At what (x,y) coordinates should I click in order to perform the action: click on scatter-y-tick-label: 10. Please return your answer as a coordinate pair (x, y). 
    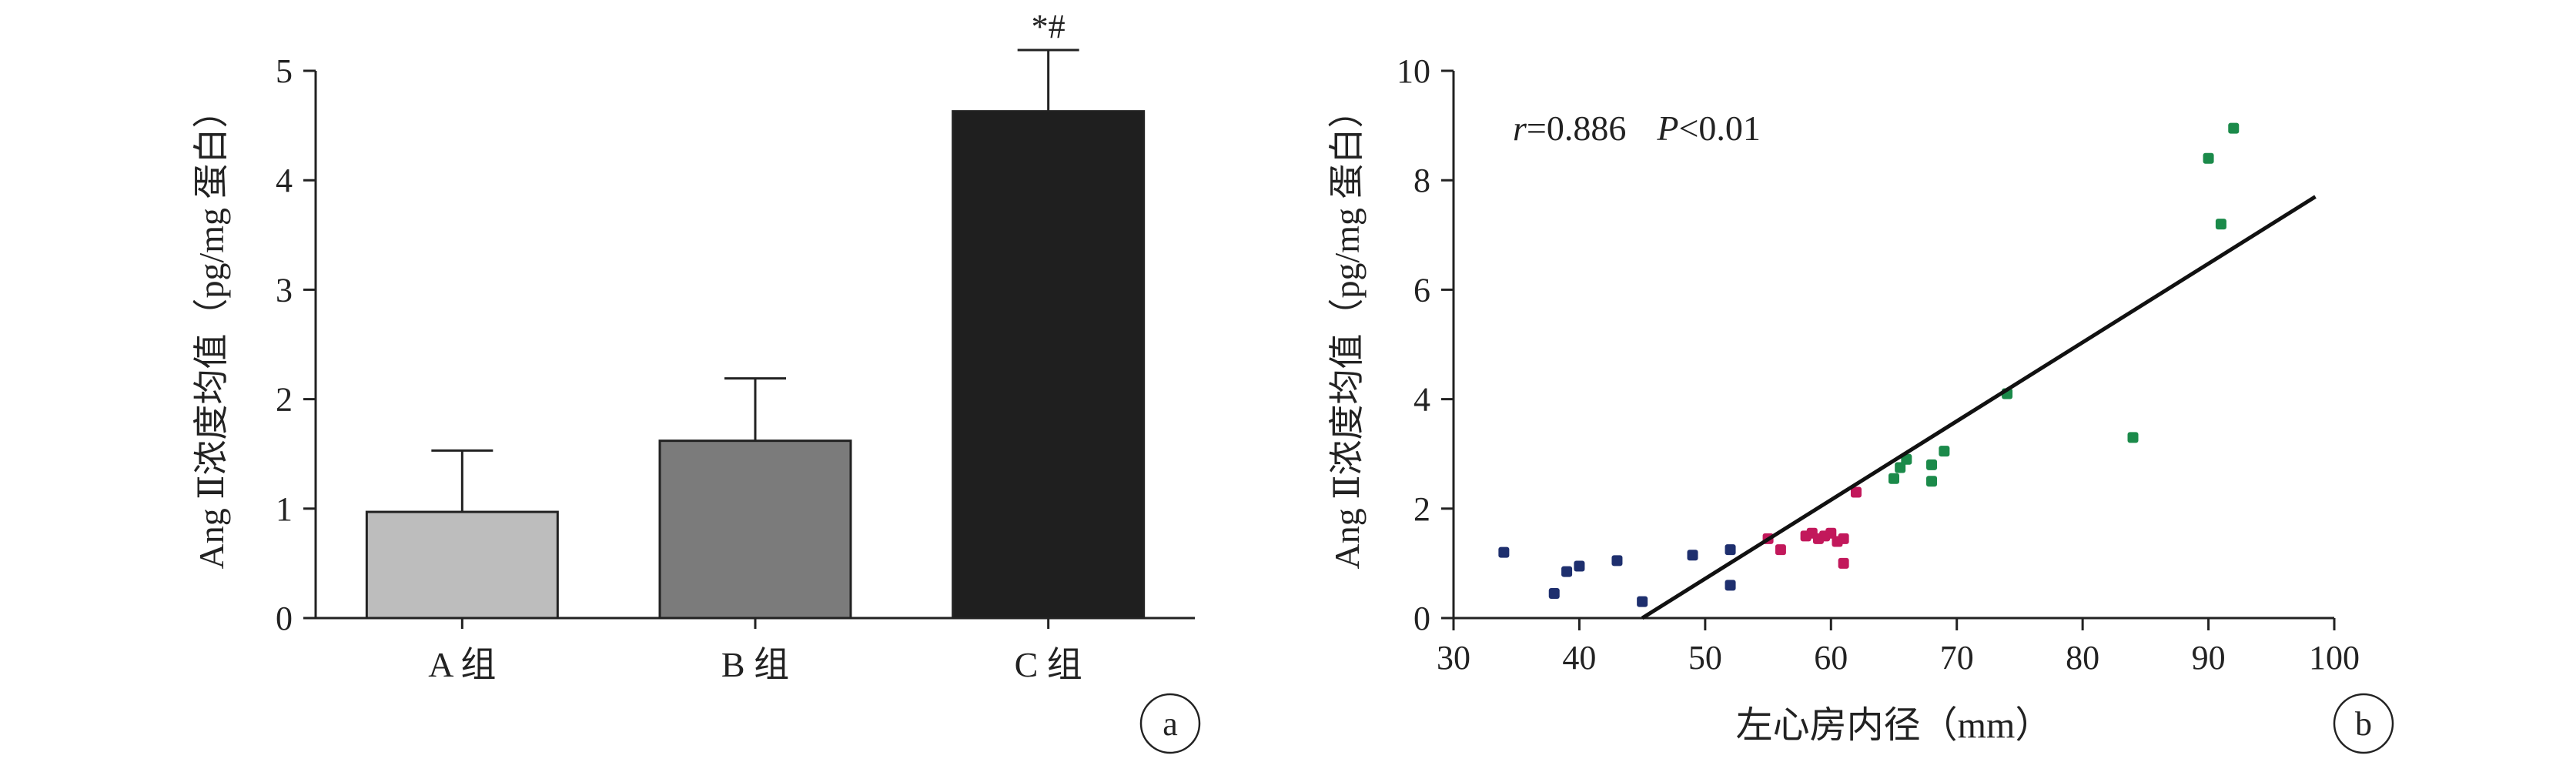
    Looking at the image, I should click on (1414, 71).